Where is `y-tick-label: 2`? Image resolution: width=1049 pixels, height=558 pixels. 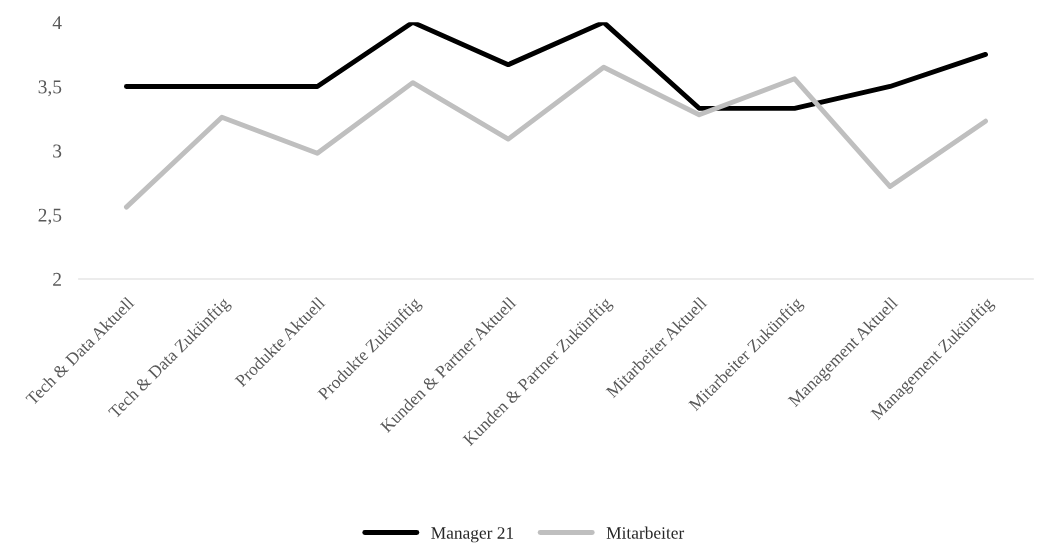 y-tick-label: 2 is located at coordinates (57, 279).